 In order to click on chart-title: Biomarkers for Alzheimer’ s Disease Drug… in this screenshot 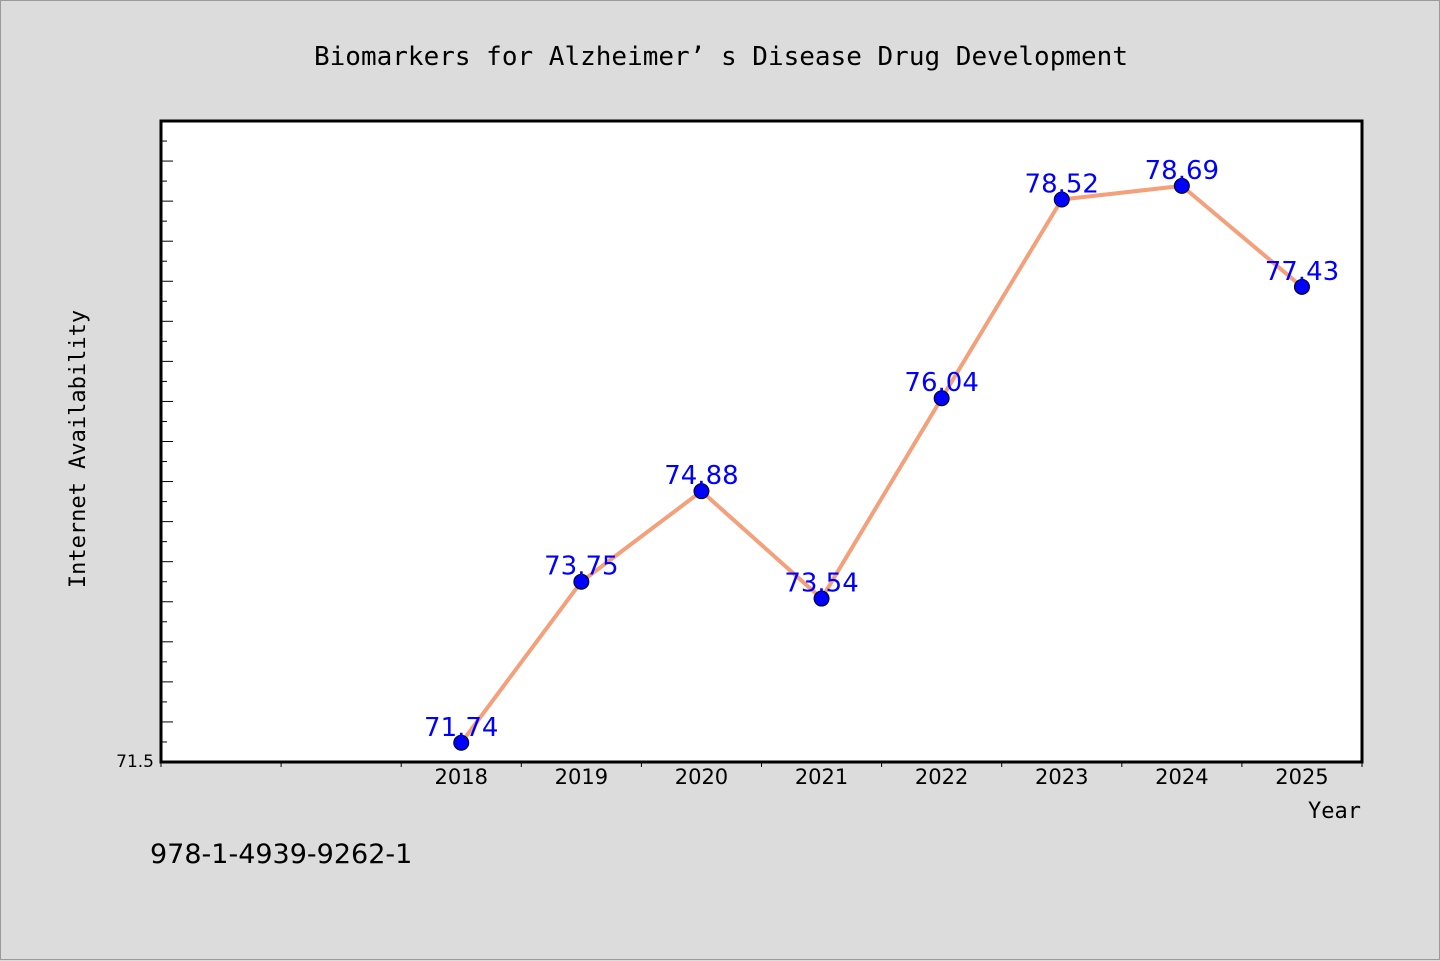, I will do `click(721, 57)`.